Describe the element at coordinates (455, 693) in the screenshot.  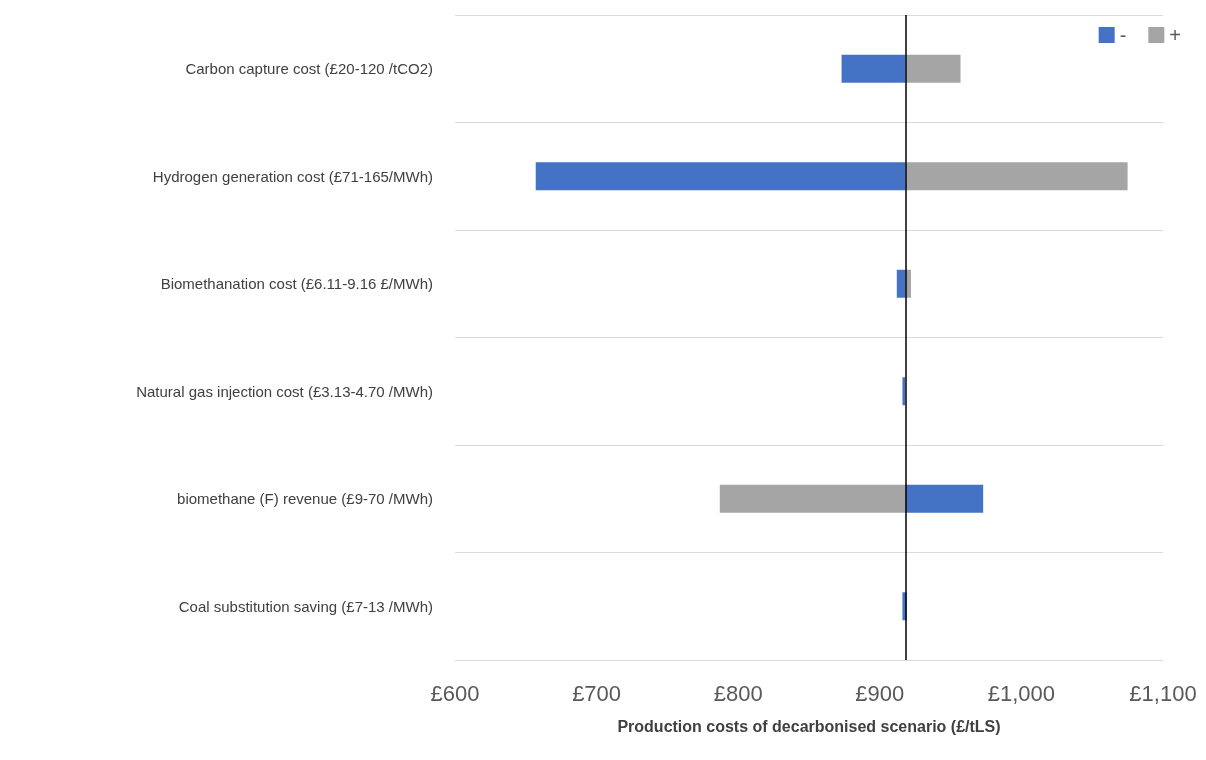
I see `x-tick-label: £600` at that location.